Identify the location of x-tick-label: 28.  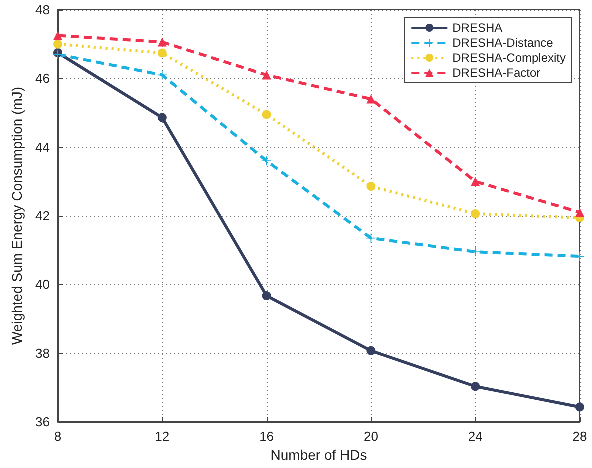
(580, 436).